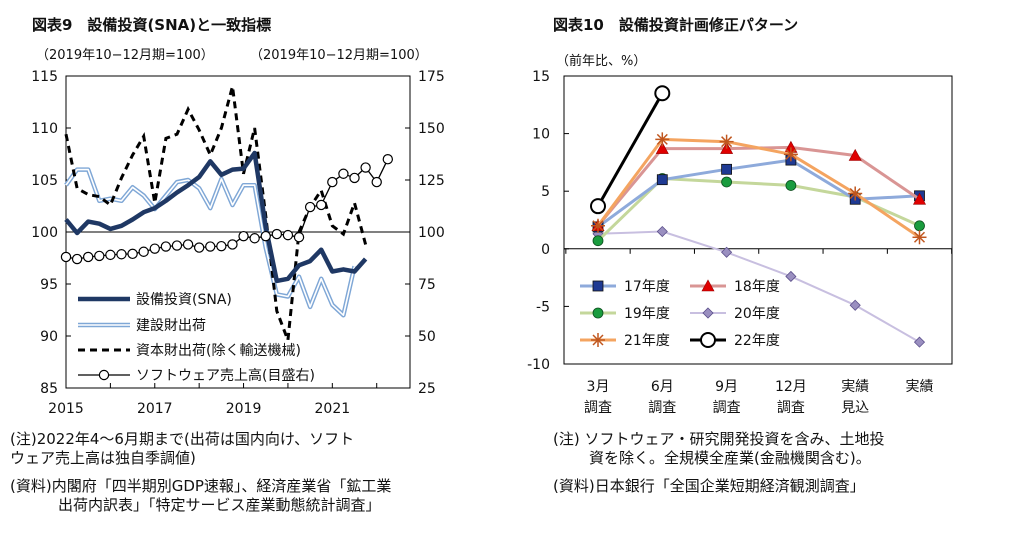 The height and width of the screenshot is (537, 1012). I want to click on legend-label: 18年度, so click(757, 287).